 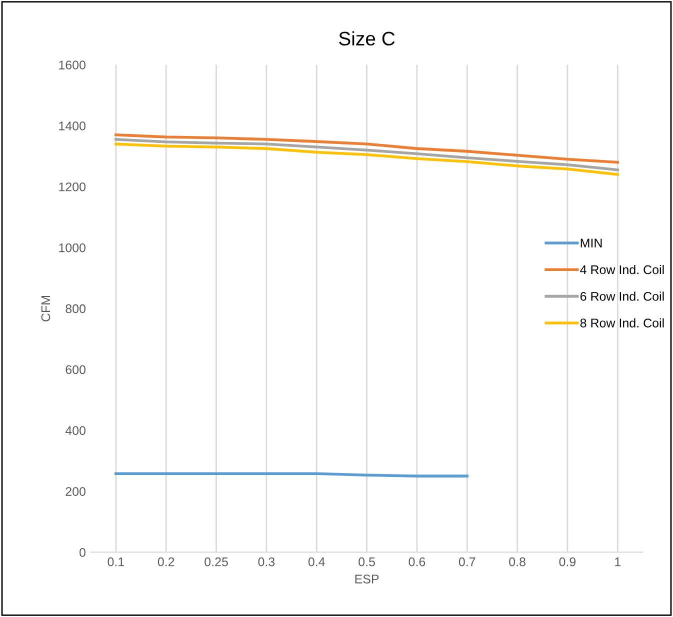 What do you see at coordinates (75, 431) in the screenshot?
I see `y-tick-label: 400` at bounding box center [75, 431].